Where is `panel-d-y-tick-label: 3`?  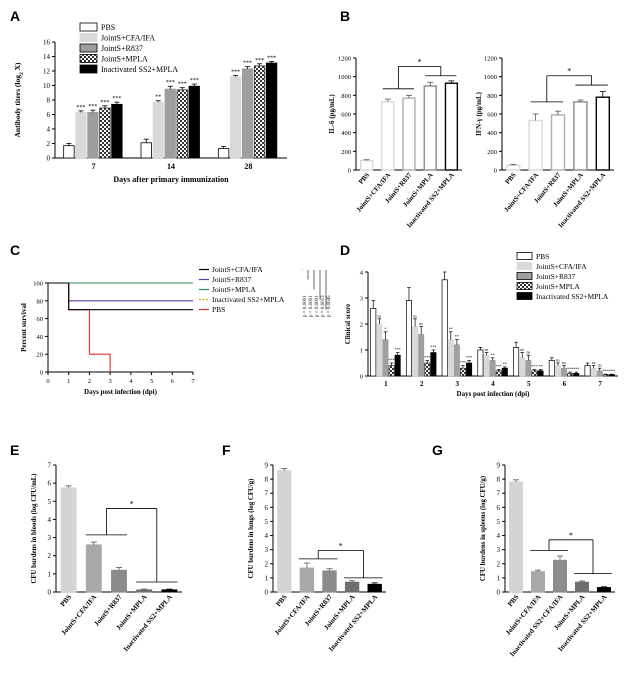
panel-d-y-tick-label: 3 is located at coordinates (361, 299).